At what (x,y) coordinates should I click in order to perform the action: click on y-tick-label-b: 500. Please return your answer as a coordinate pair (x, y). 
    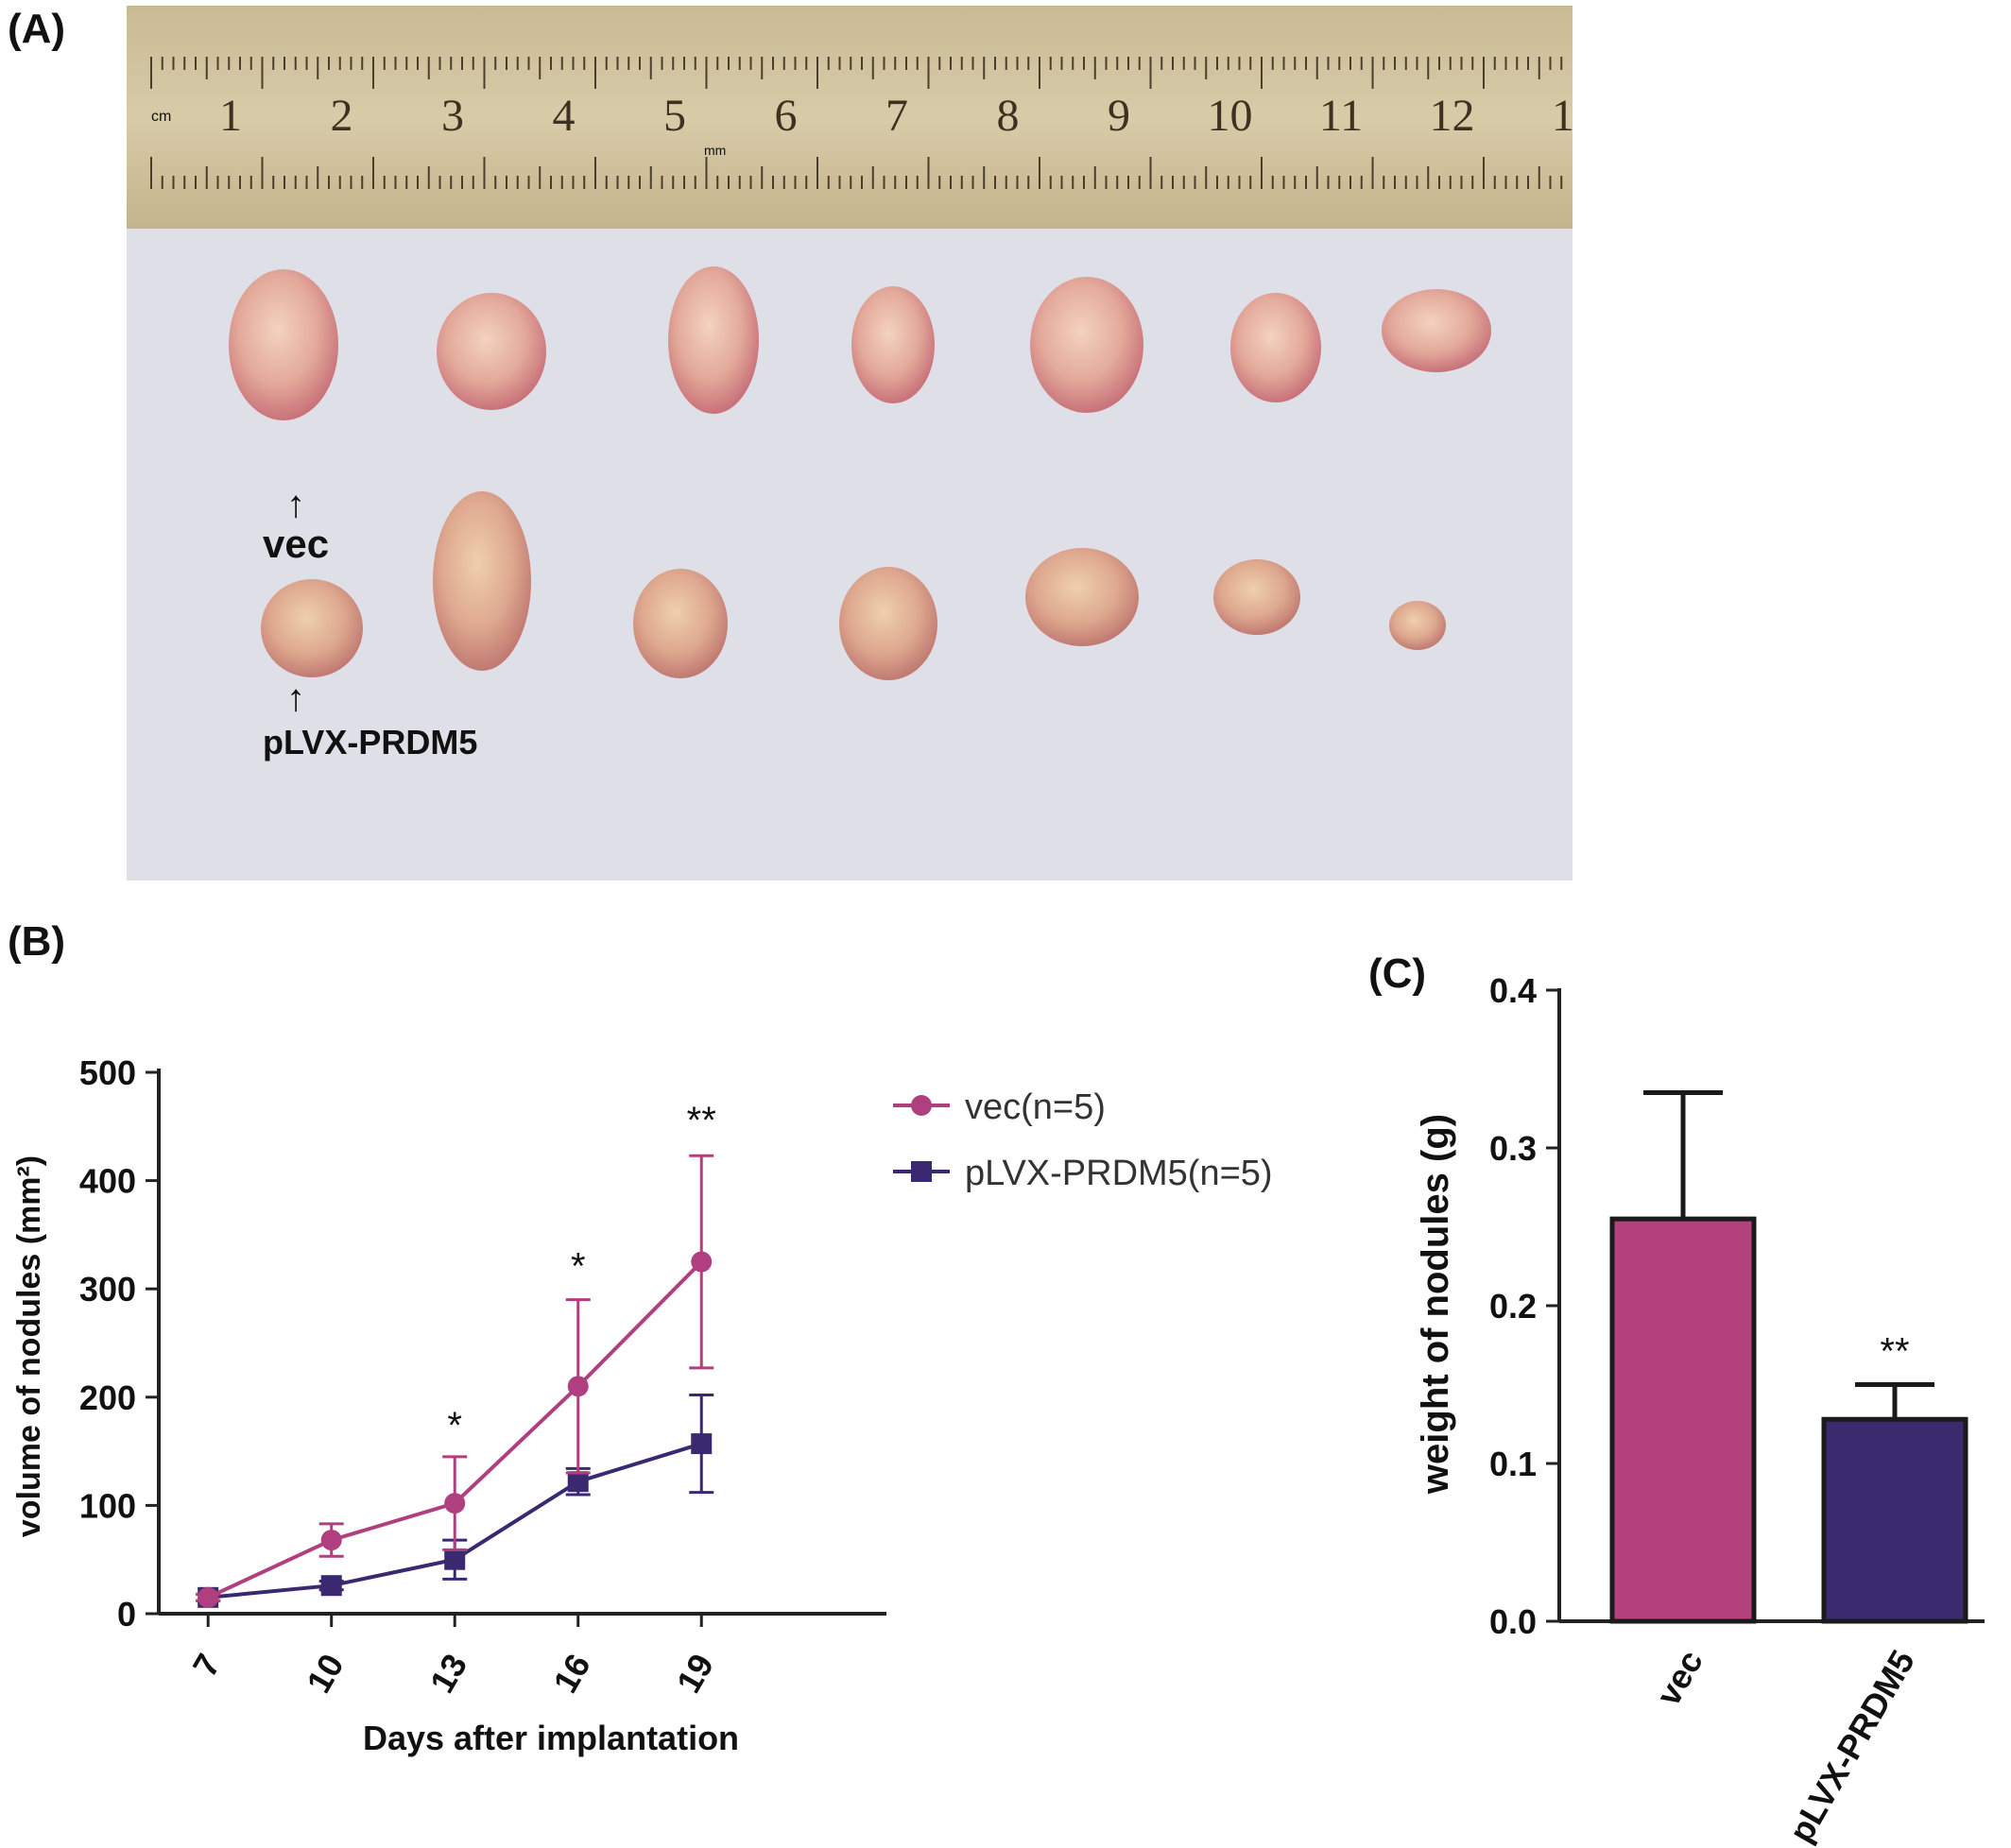
    Looking at the image, I should click on (108, 1072).